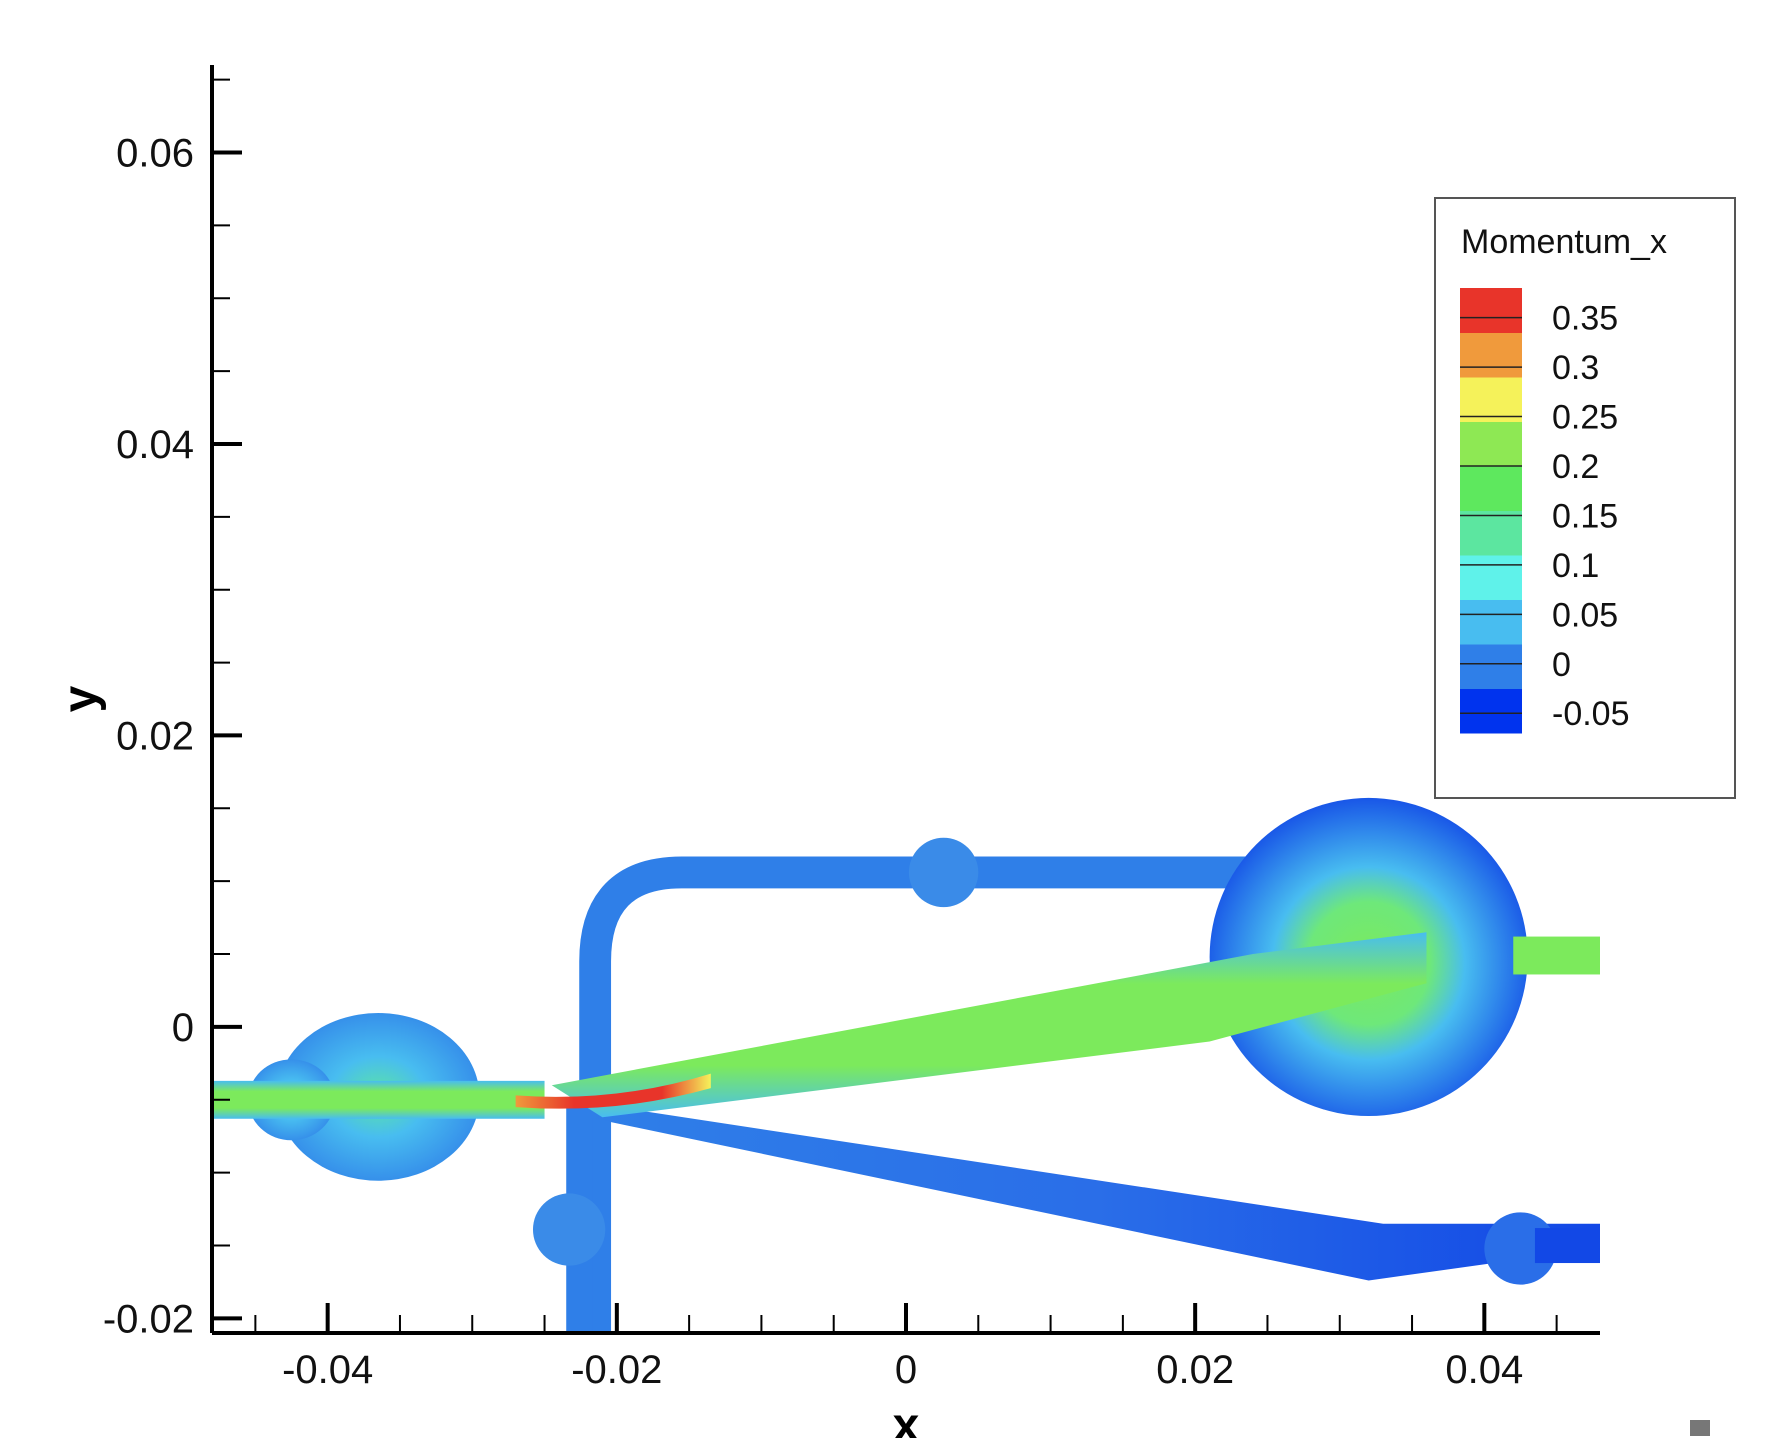 The width and height of the screenshot is (1780, 1438). I want to click on lower-output-branch, so click(1093, 1191).